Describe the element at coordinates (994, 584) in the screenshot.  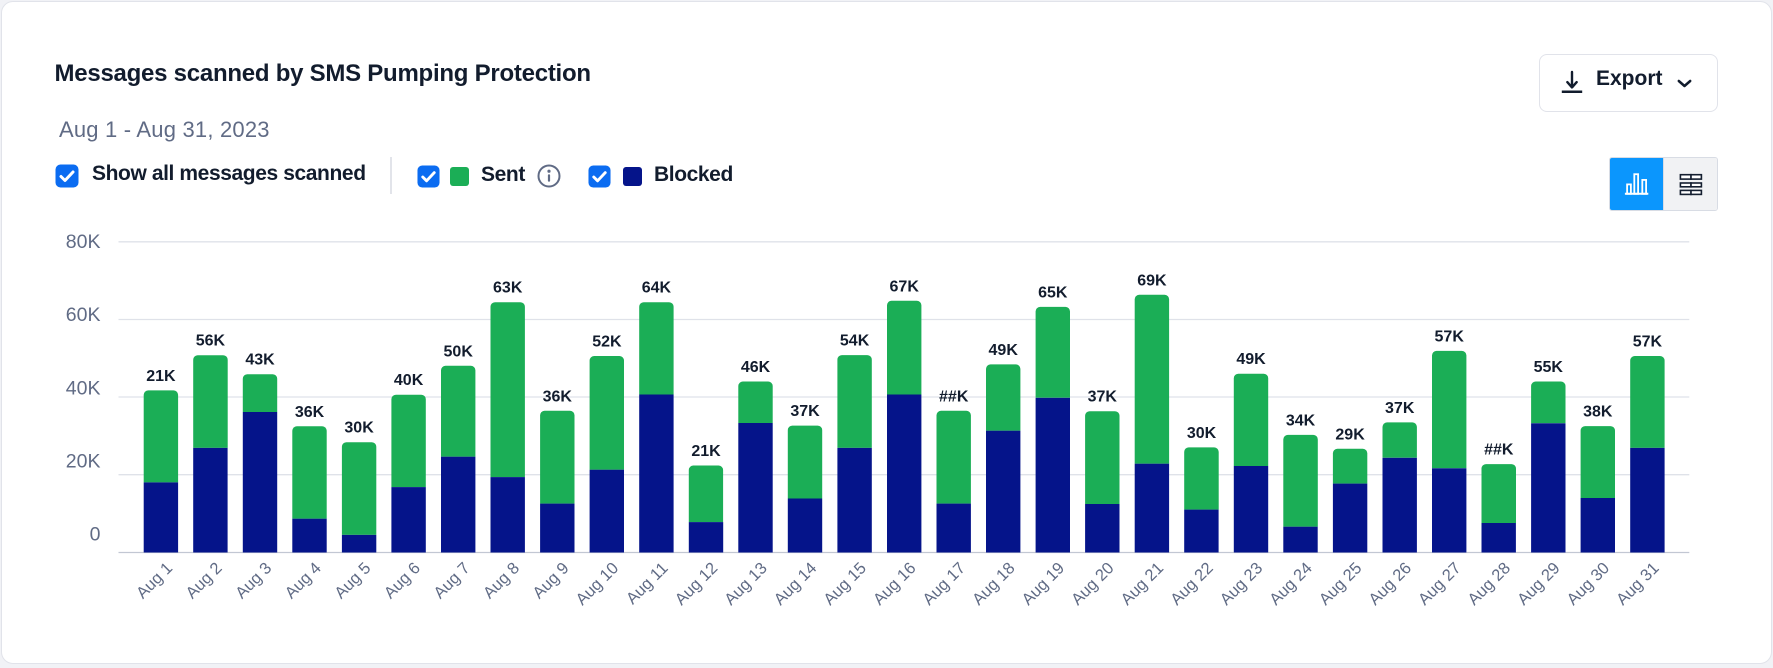
I see `svg-text: Aug 18` at that location.